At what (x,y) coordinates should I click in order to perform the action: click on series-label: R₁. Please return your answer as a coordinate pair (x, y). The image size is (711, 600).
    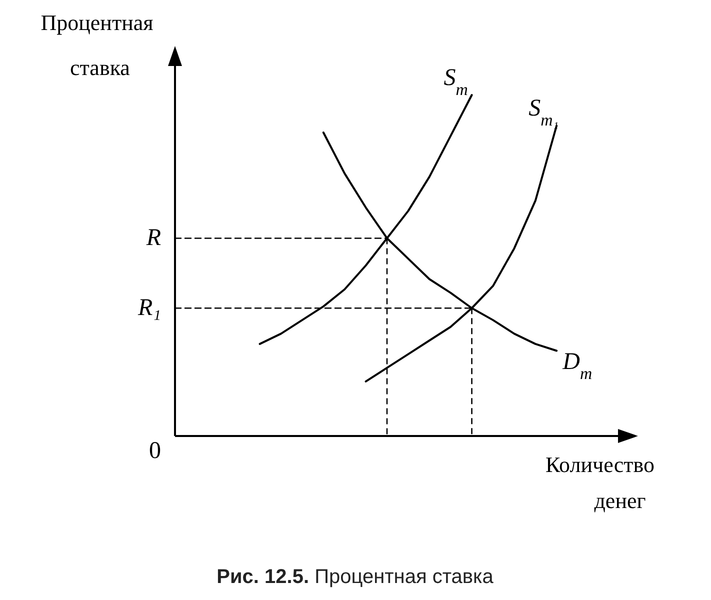
    Looking at the image, I should click on (148, 308).